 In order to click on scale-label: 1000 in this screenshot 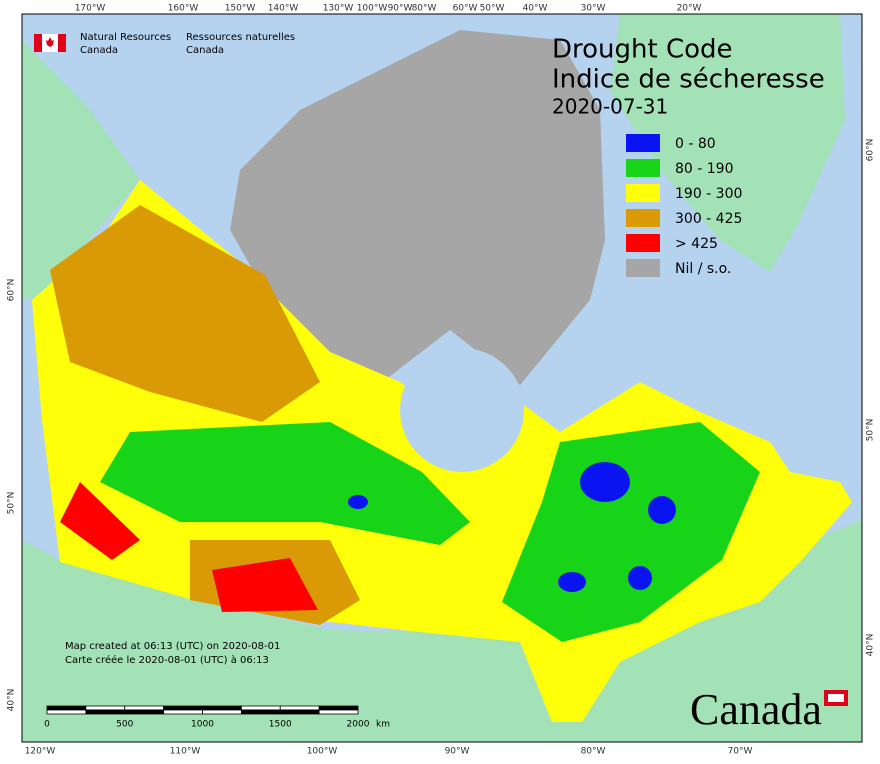, I will do `click(202, 725)`.